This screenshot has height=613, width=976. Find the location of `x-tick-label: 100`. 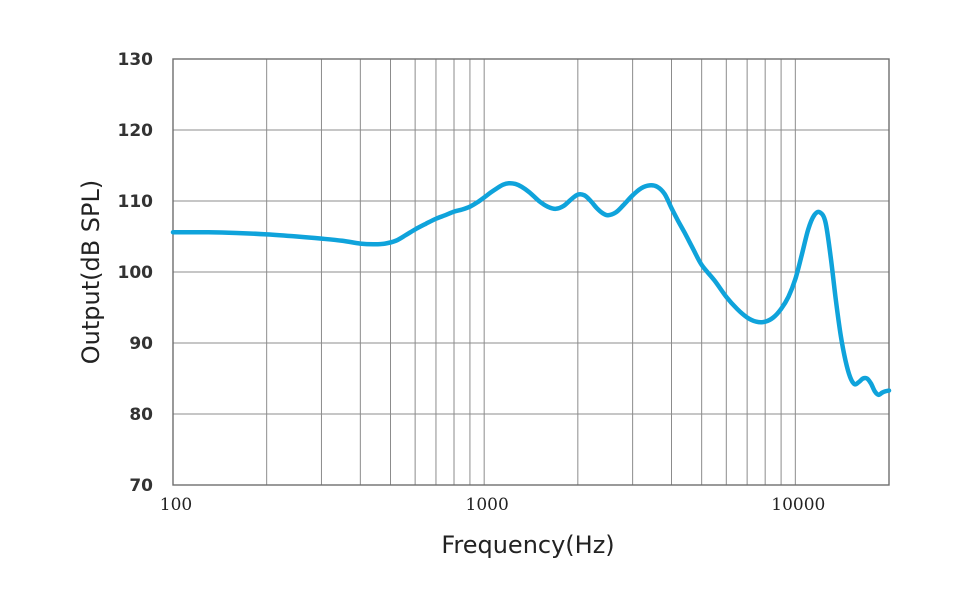

x-tick-label: 100 is located at coordinates (176, 505).